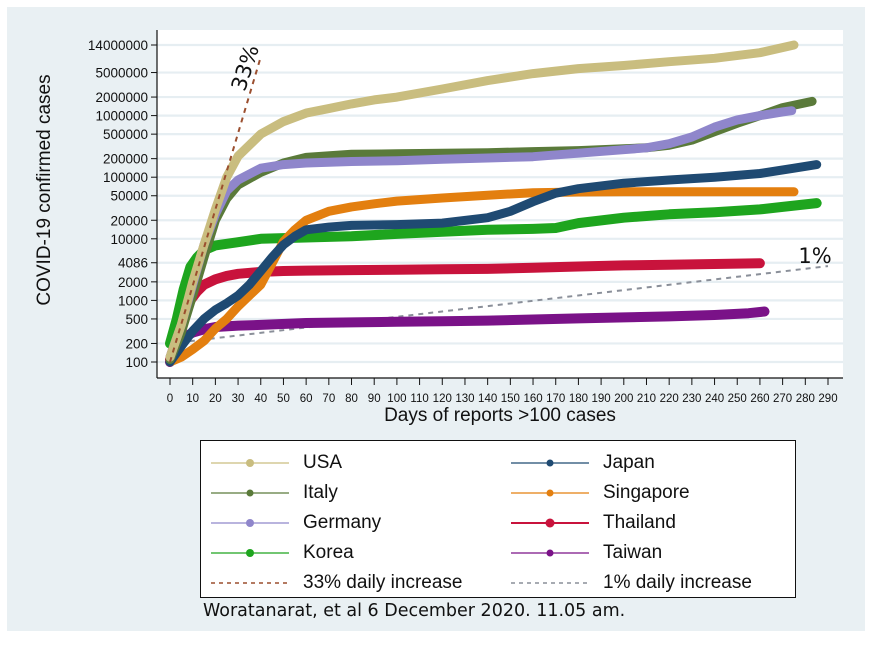 The height and width of the screenshot is (645, 872). What do you see at coordinates (342, 522) in the screenshot?
I see `legend-label-germany: Germany` at bounding box center [342, 522].